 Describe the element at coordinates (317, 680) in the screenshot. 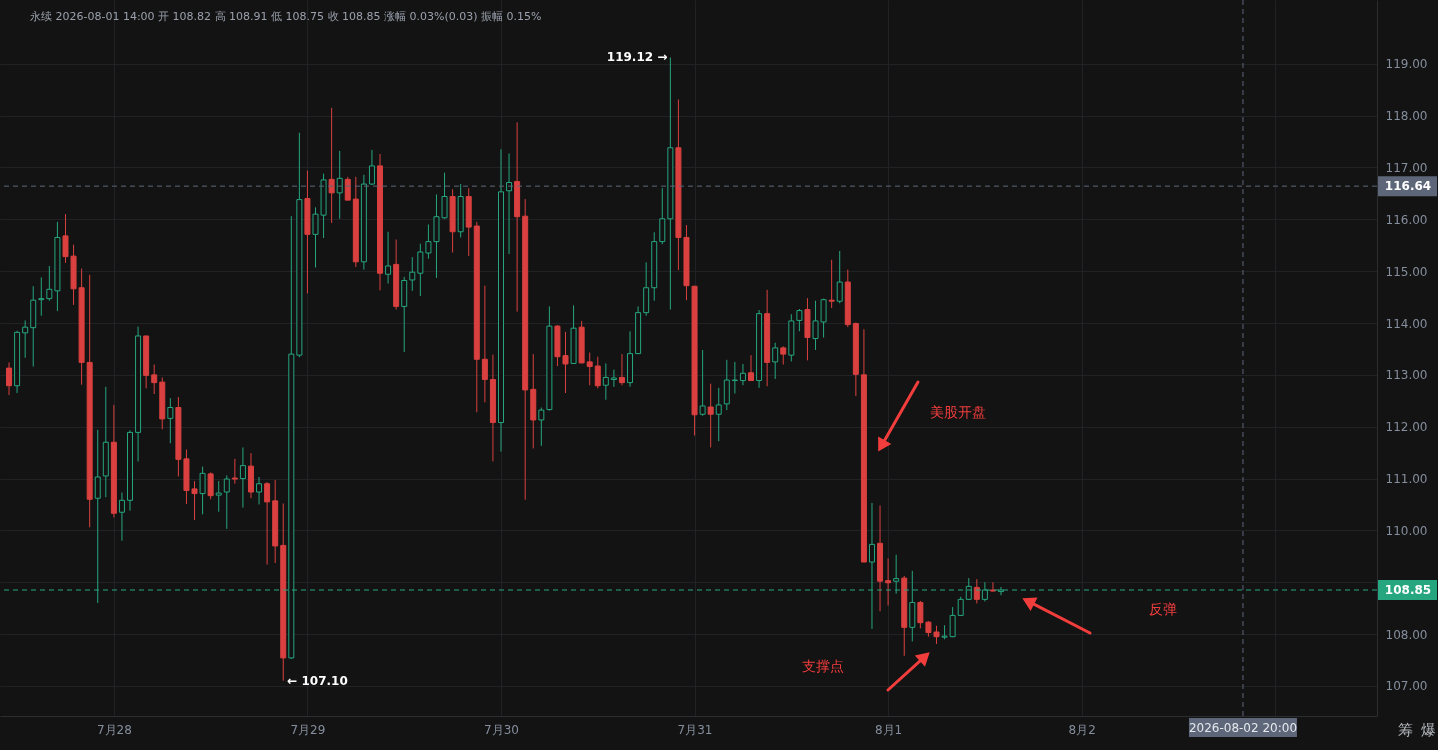

I see `annotation: ← 107.10` at that location.